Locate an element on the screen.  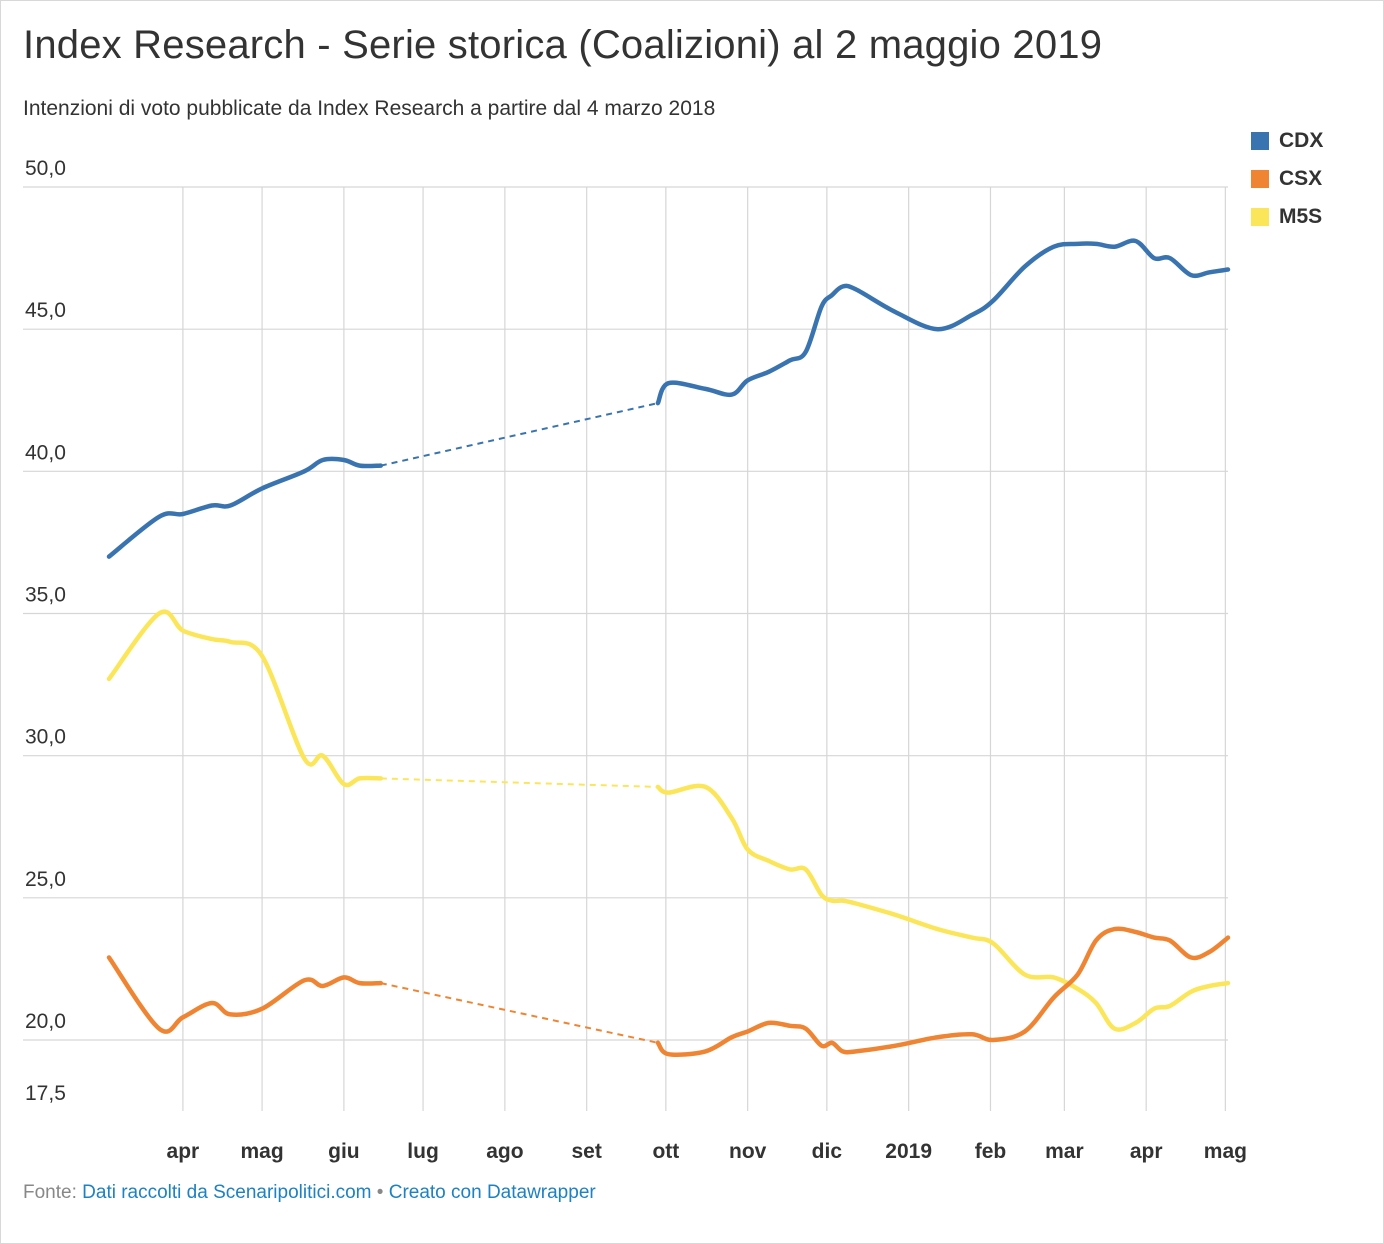
y-tick-label: 35,0 is located at coordinates (45, 595).